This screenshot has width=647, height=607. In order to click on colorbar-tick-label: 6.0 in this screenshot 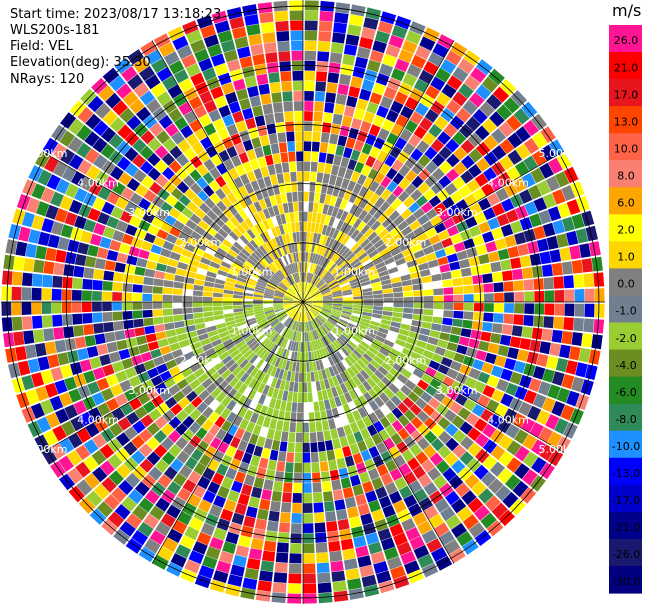, I will do `click(626, 203)`.